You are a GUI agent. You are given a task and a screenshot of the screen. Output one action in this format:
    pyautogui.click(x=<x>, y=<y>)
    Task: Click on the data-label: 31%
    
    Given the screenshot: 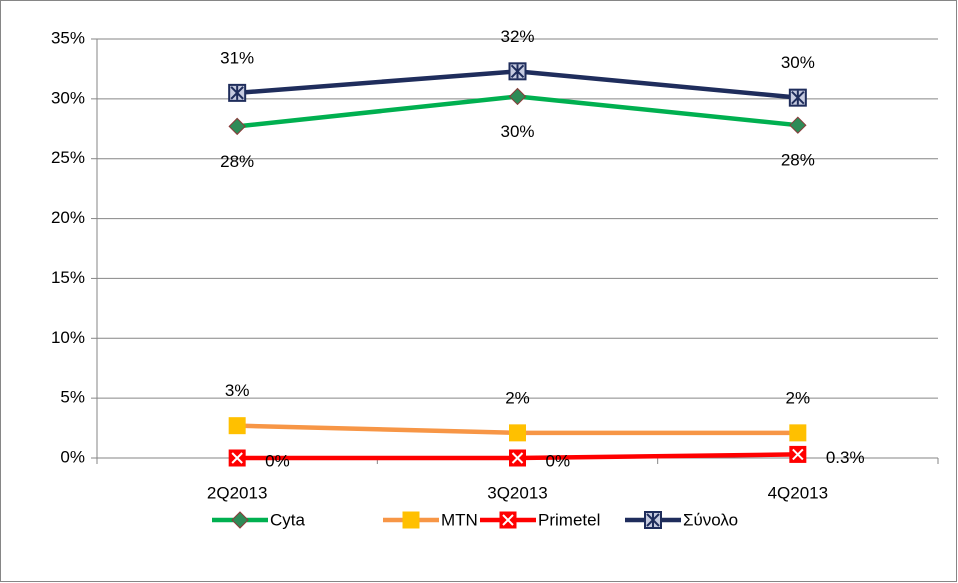 What is the action you would take?
    pyautogui.click(x=237, y=57)
    